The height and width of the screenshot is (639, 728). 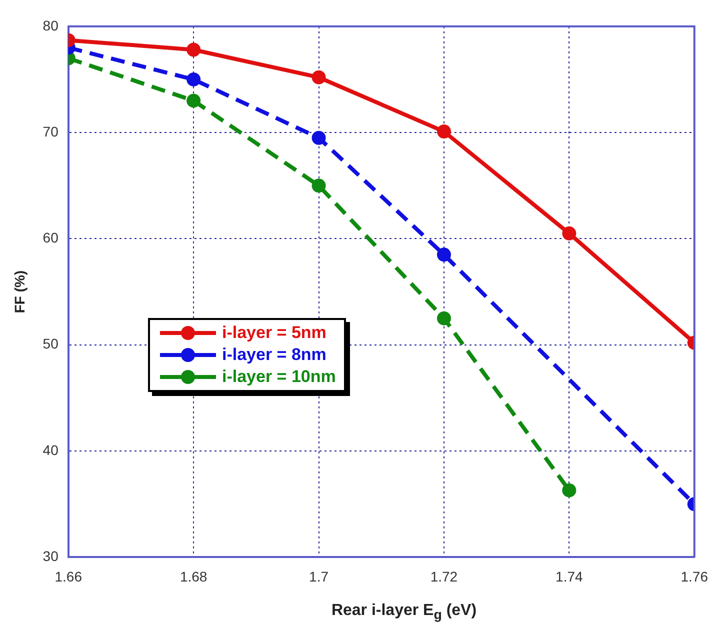 I want to click on x-tick-label: 1.76, so click(x=694, y=576).